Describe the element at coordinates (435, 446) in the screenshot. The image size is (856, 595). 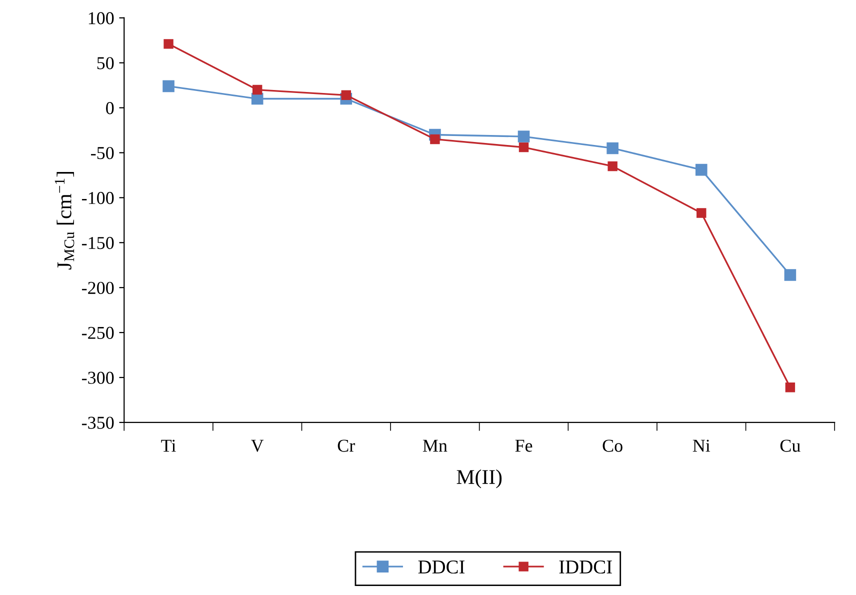
I see `x-tick-label: Mn` at that location.